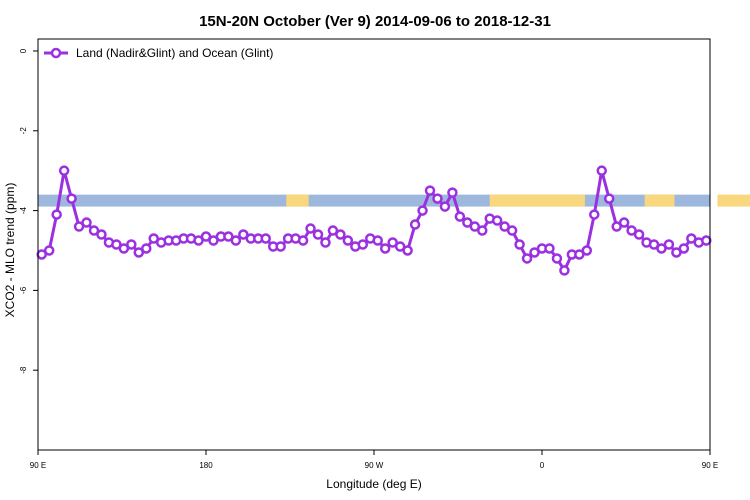  What do you see at coordinates (23, 370) in the screenshot?
I see `y-tick-label: -8` at bounding box center [23, 370].